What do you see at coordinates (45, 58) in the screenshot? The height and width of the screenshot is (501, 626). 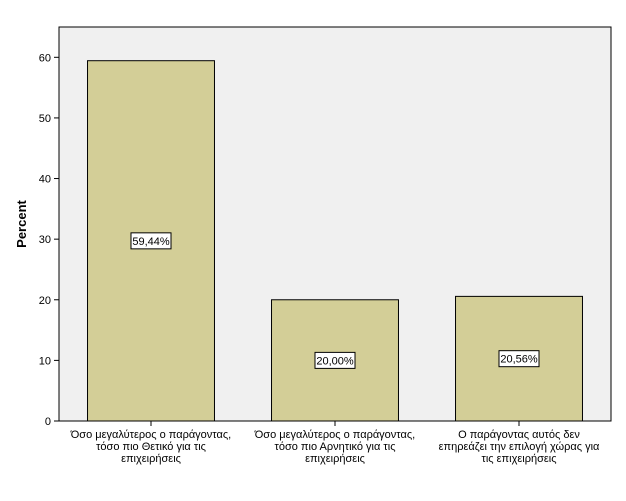 I see `y-tick-label: 60` at bounding box center [45, 58].